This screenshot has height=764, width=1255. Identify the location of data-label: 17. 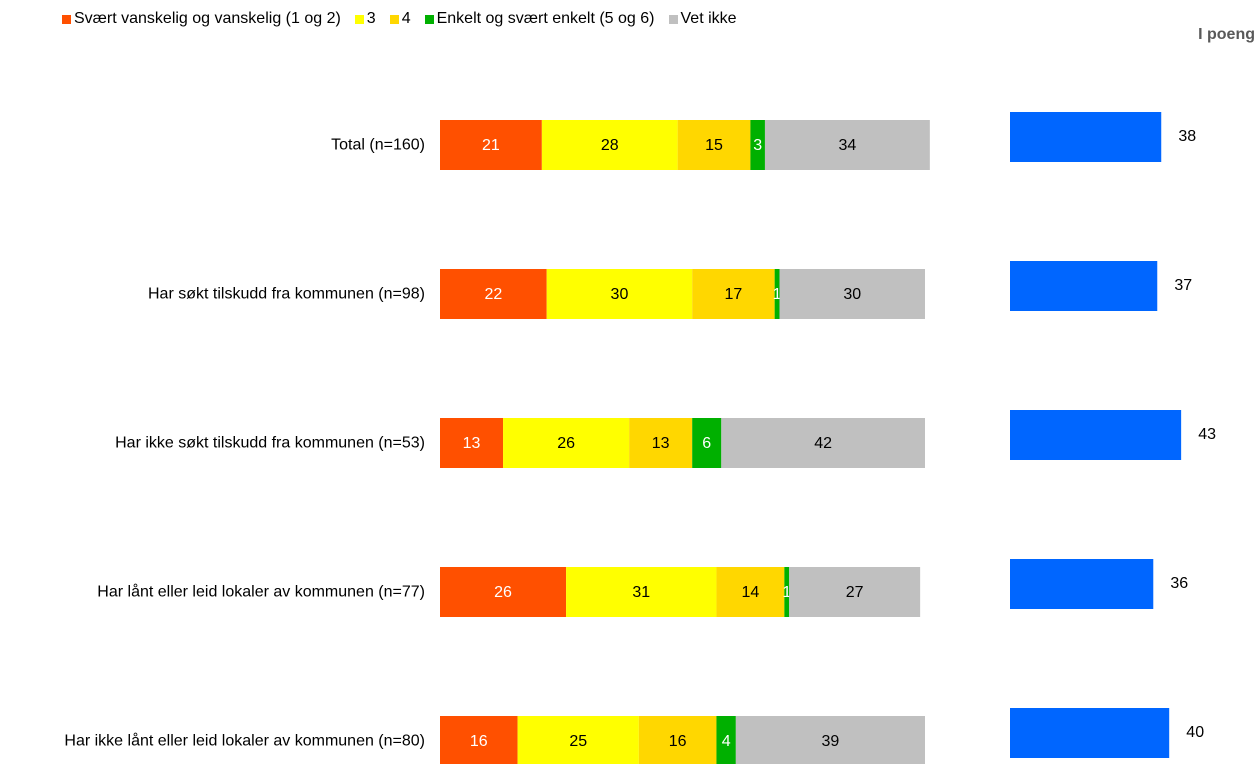
(734, 294).